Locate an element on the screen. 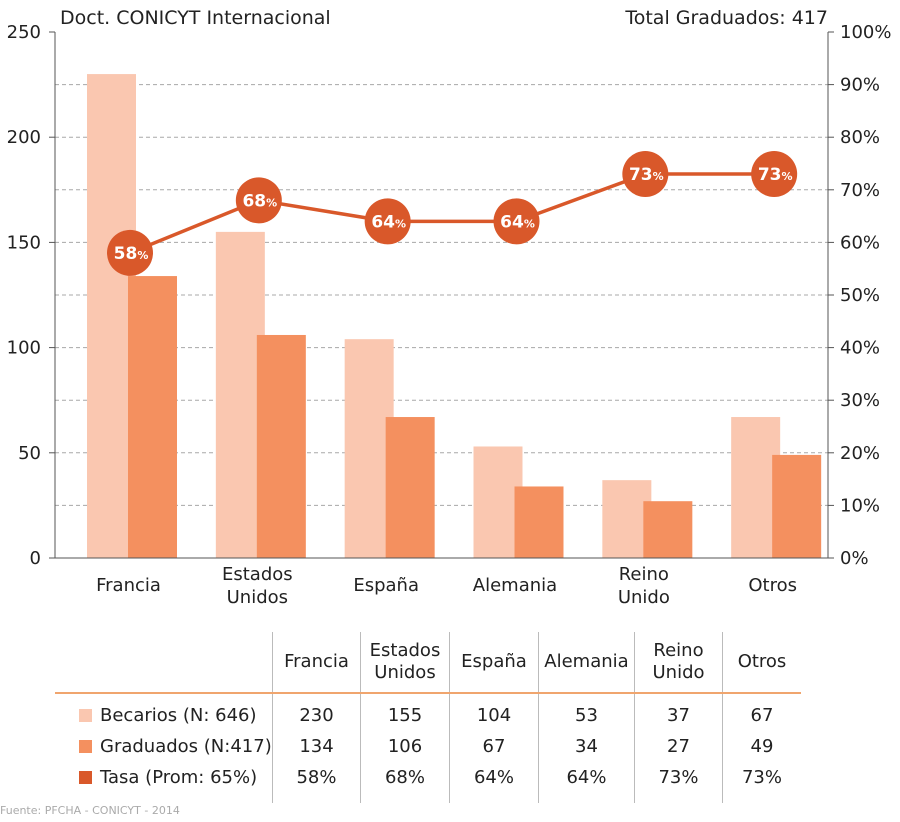 This screenshot has width=900, height=822. table-header-cell: Reino Unido is located at coordinates (678, 663).